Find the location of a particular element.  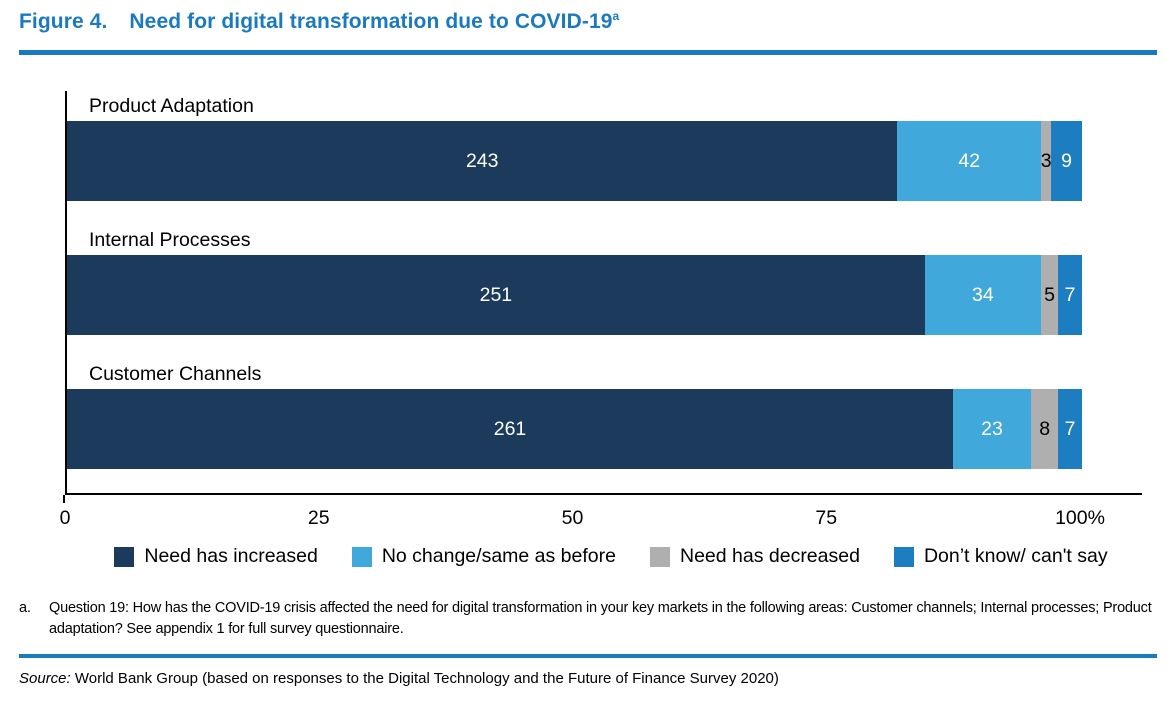

bar-segment: 9 is located at coordinates (1066, 161).